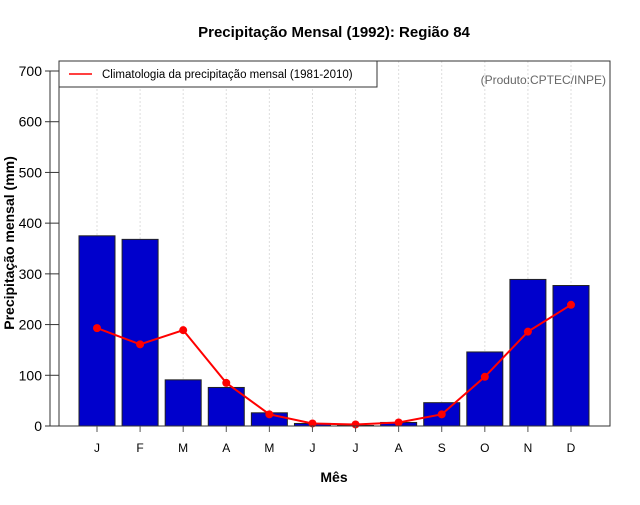 The width and height of the screenshot is (640, 505). I want to click on y-axis: 0 100 200 300 400 500 600 700, so click(39, 248).